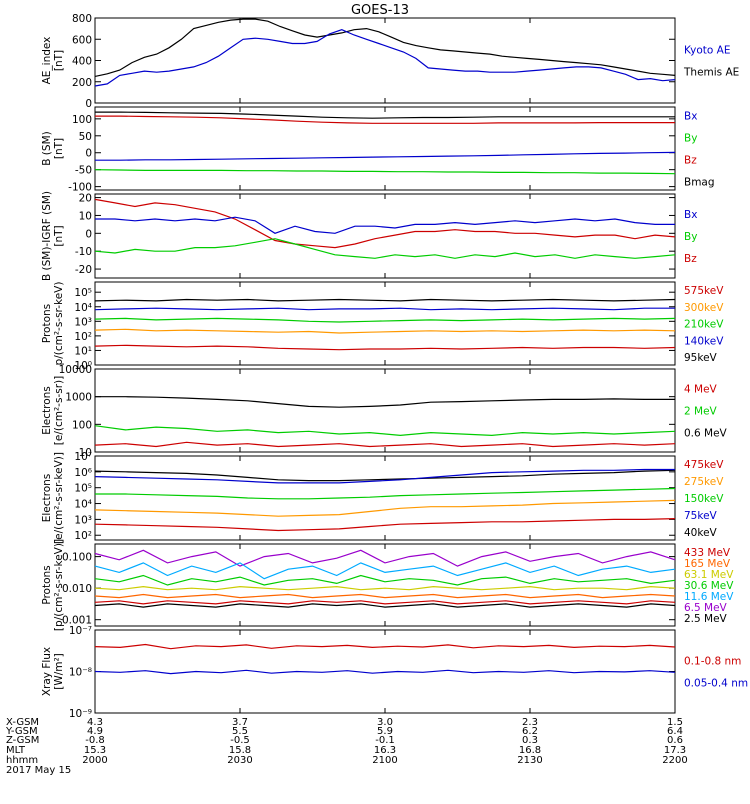 The height and width of the screenshot is (804, 750). Describe the element at coordinates (704, 291) in the screenshot. I see `legend-entry: 575keV` at that location.